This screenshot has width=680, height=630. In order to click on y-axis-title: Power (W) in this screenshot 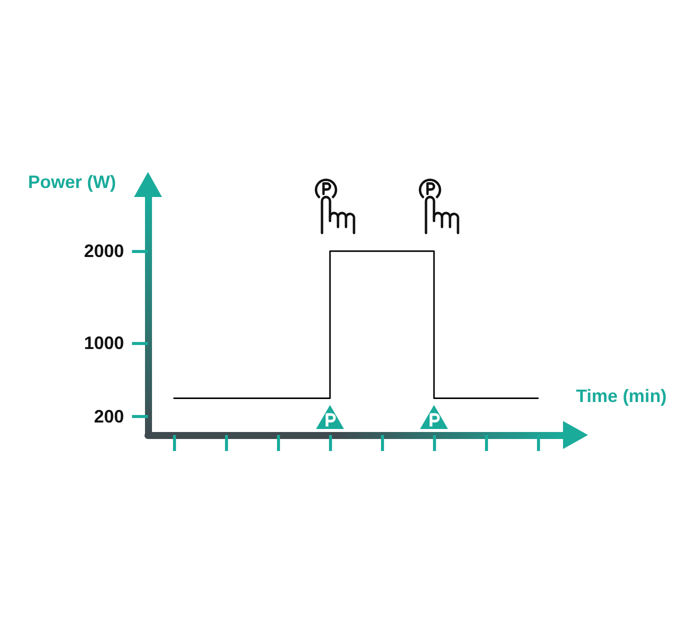, I will do `click(72, 182)`.